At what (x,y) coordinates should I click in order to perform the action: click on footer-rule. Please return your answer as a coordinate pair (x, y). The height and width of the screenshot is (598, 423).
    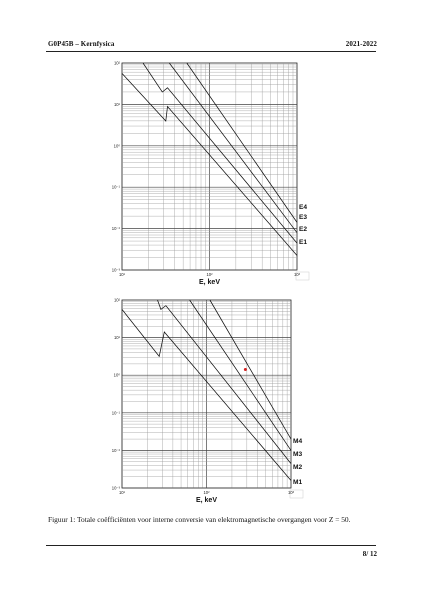
    Looking at the image, I should click on (211, 545).